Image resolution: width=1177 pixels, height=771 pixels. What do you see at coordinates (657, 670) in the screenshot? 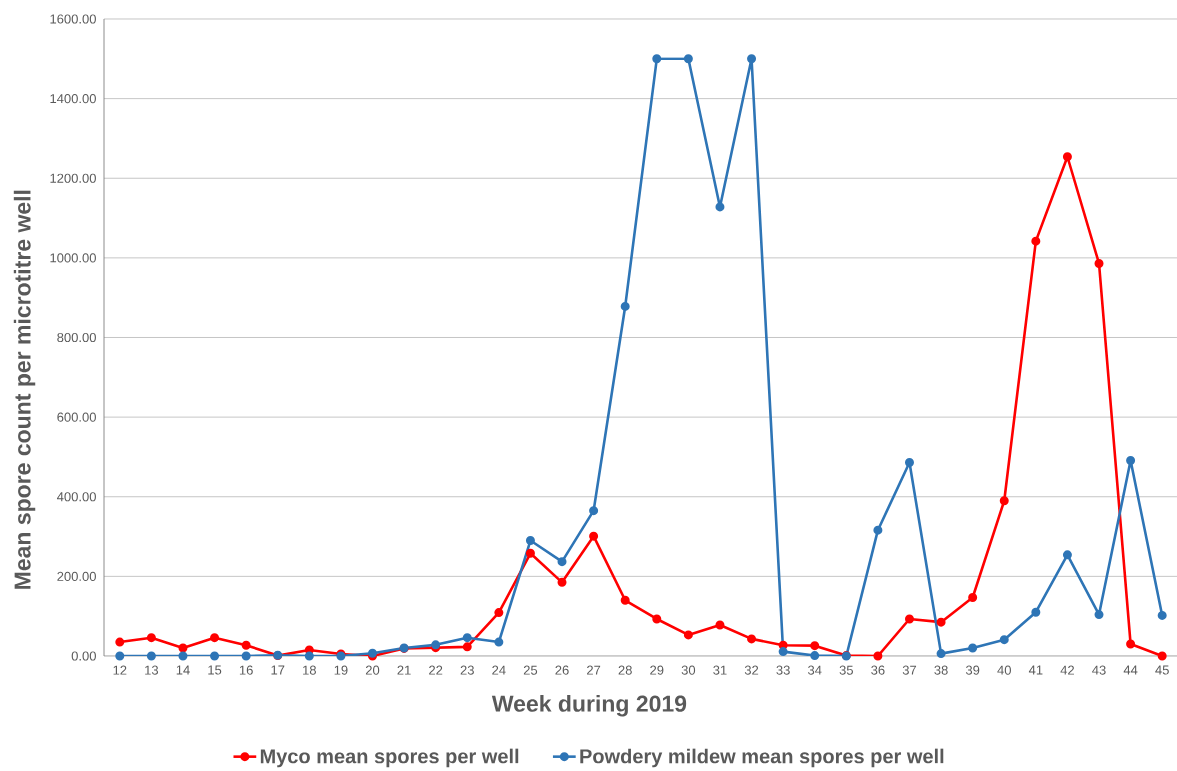
I see `x-tick-label: 29` at bounding box center [657, 670].